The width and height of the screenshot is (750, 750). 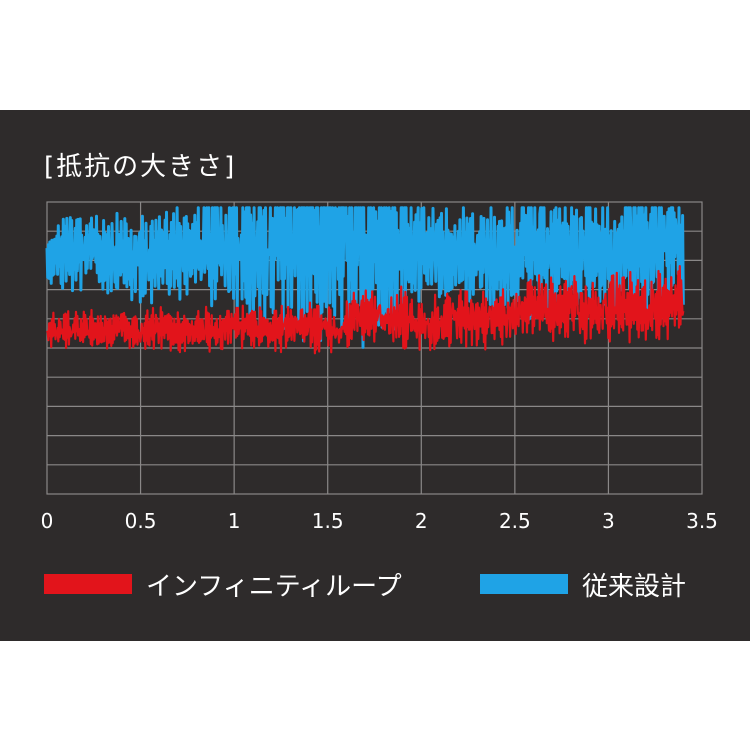 I want to click on legend-label-infinity-loop: インフィニティループ, so click(x=274, y=586).